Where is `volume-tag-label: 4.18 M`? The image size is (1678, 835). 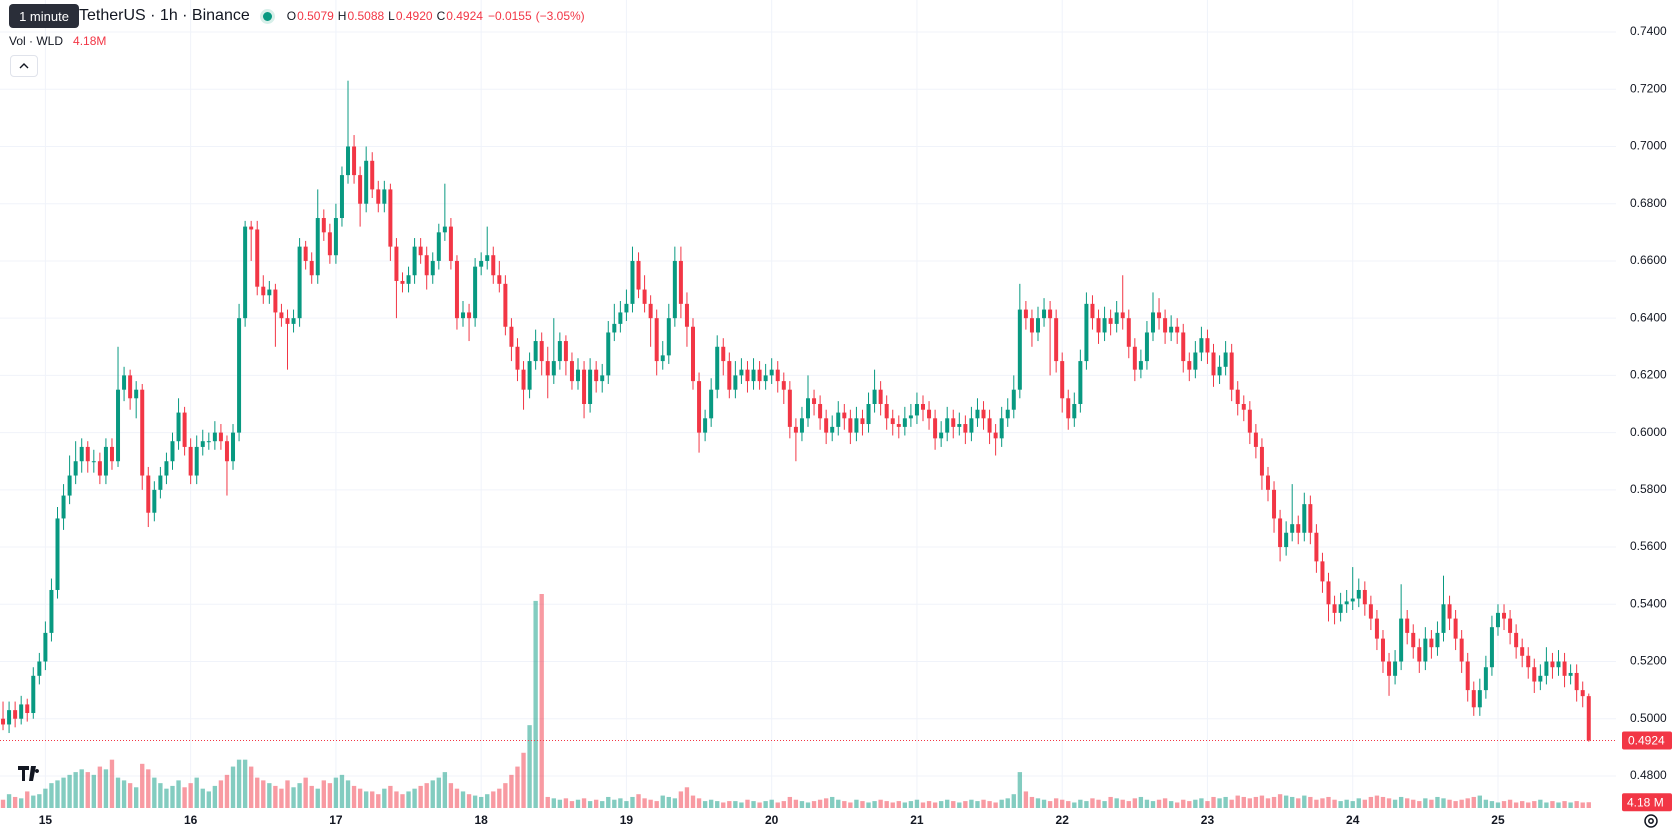 volume-tag-label: 4.18 M is located at coordinates (1645, 802).